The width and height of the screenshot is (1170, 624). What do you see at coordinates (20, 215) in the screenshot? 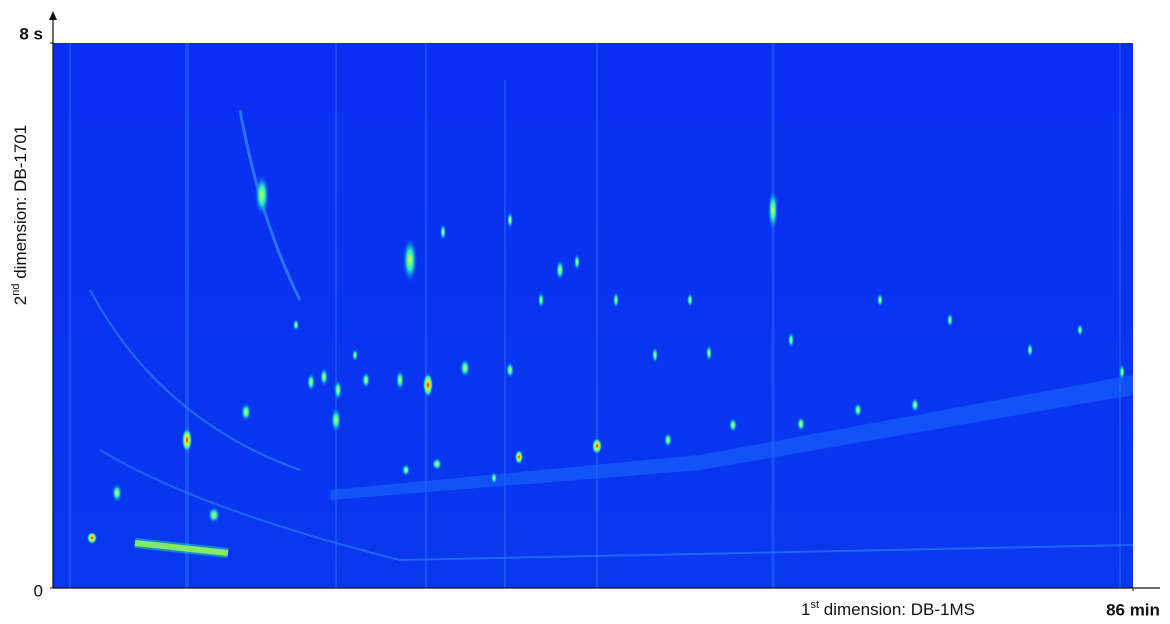
I see `y-axis-label: 2nd dimension: DB-1701` at bounding box center [20, 215].